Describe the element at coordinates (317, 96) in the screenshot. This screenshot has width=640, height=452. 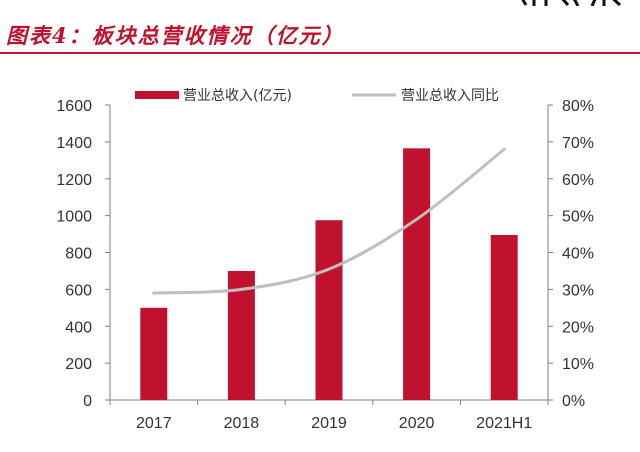
I see `chart-legend: 营业总收入(亿元) 营业总收入同比` at that location.